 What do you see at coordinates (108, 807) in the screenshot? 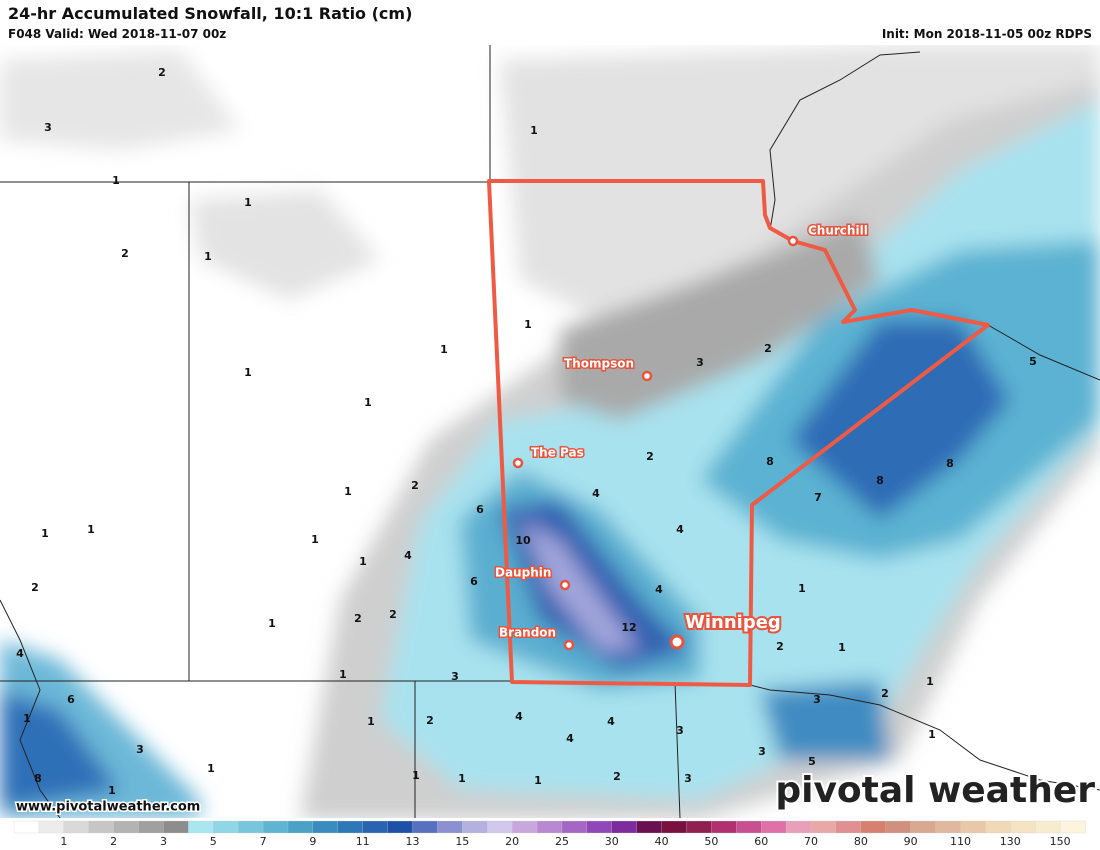
I see `watermark: www.pivotalweather.com` at bounding box center [108, 807].